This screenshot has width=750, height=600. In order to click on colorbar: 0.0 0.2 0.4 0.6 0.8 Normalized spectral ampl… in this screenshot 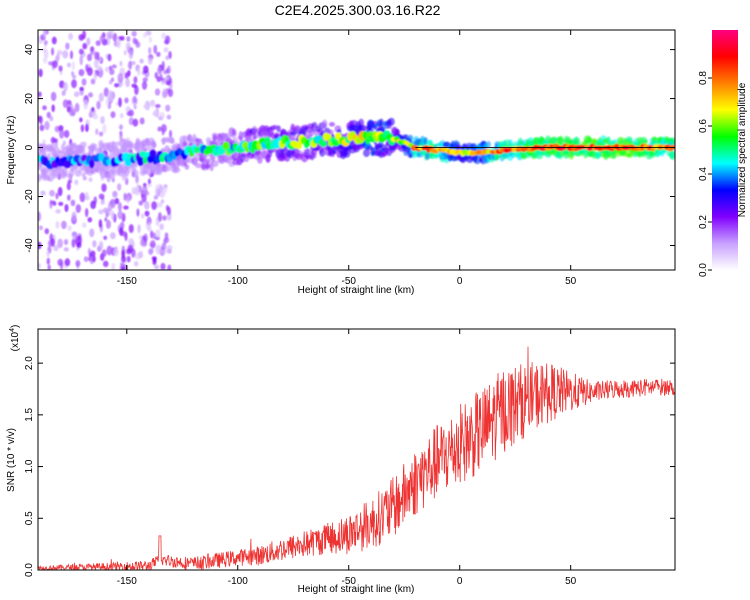, I will do `click(723, 153)`.